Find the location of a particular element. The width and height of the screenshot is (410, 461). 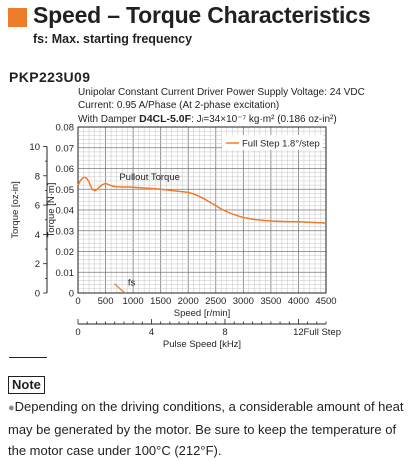

legend-box is located at coordinates (272, 142).